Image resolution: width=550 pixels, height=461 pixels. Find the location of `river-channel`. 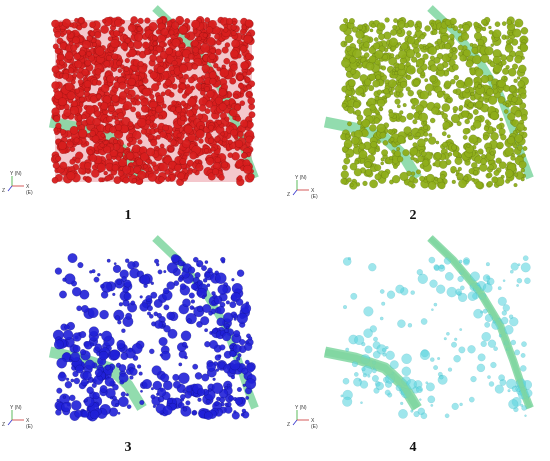

river-channel is located at coordinates (372, 379).